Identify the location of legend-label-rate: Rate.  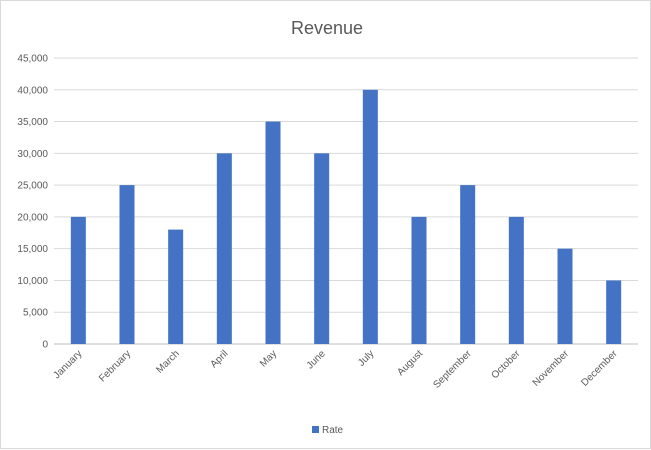
(333, 430).